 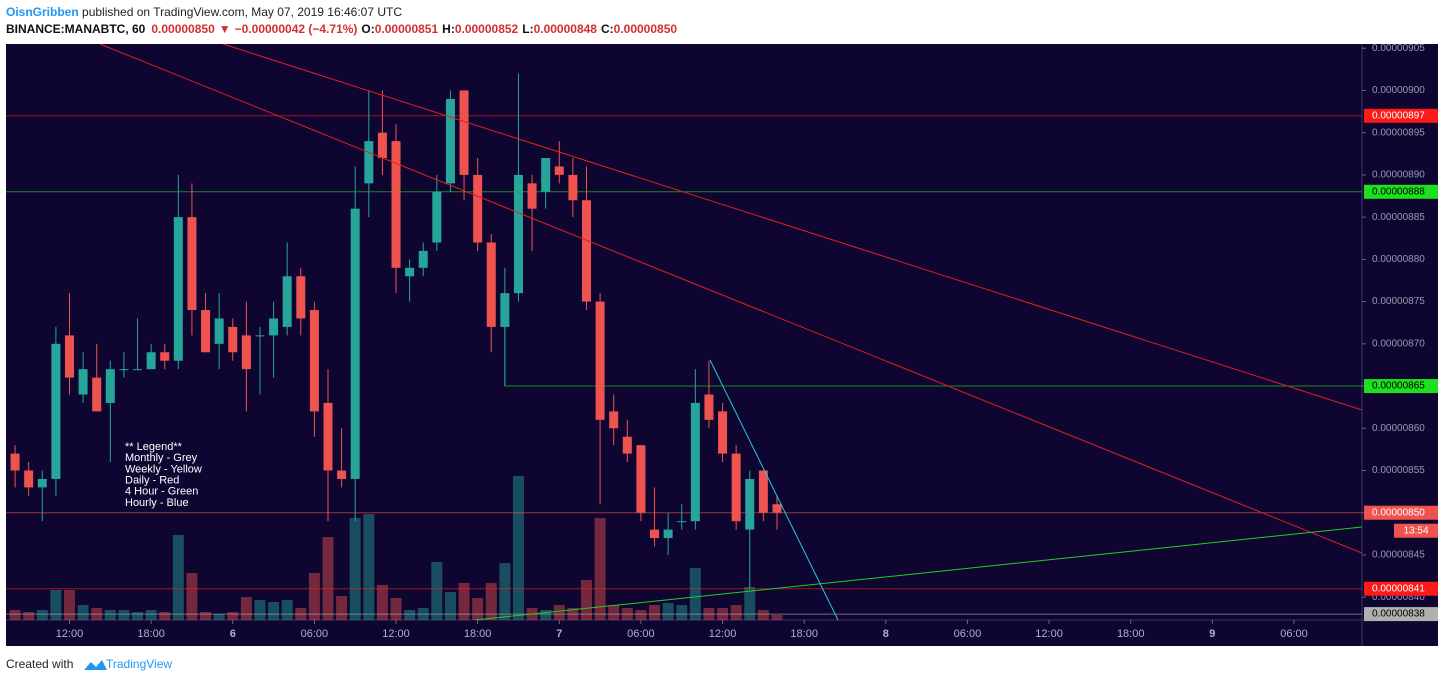 What do you see at coordinates (723, 634) in the screenshot?
I see `x-tick-label: 12:00` at bounding box center [723, 634].